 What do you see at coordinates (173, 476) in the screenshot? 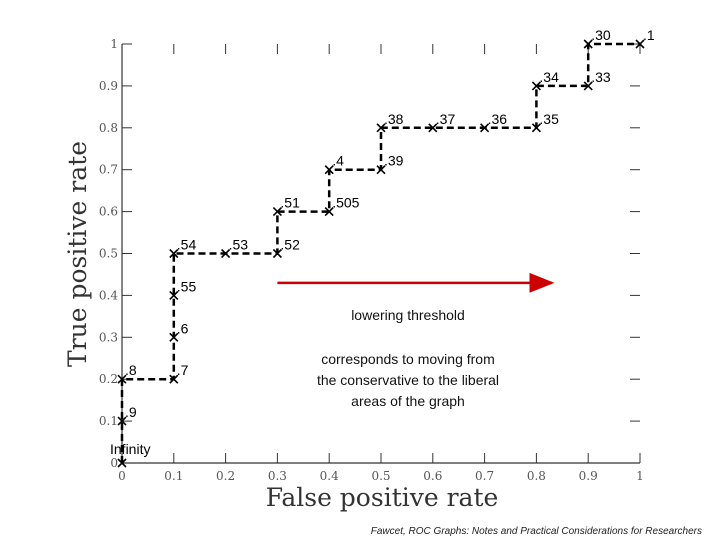
I see `x-tick-label: 0.1` at bounding box center [173, 476].